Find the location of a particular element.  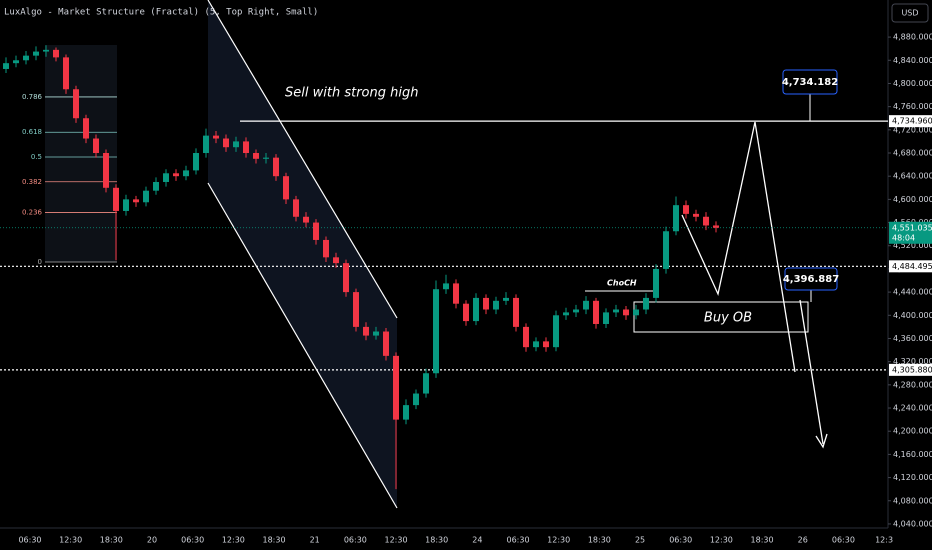

y-tick-label: 4,640.000 is located at coordinates (912, 176).